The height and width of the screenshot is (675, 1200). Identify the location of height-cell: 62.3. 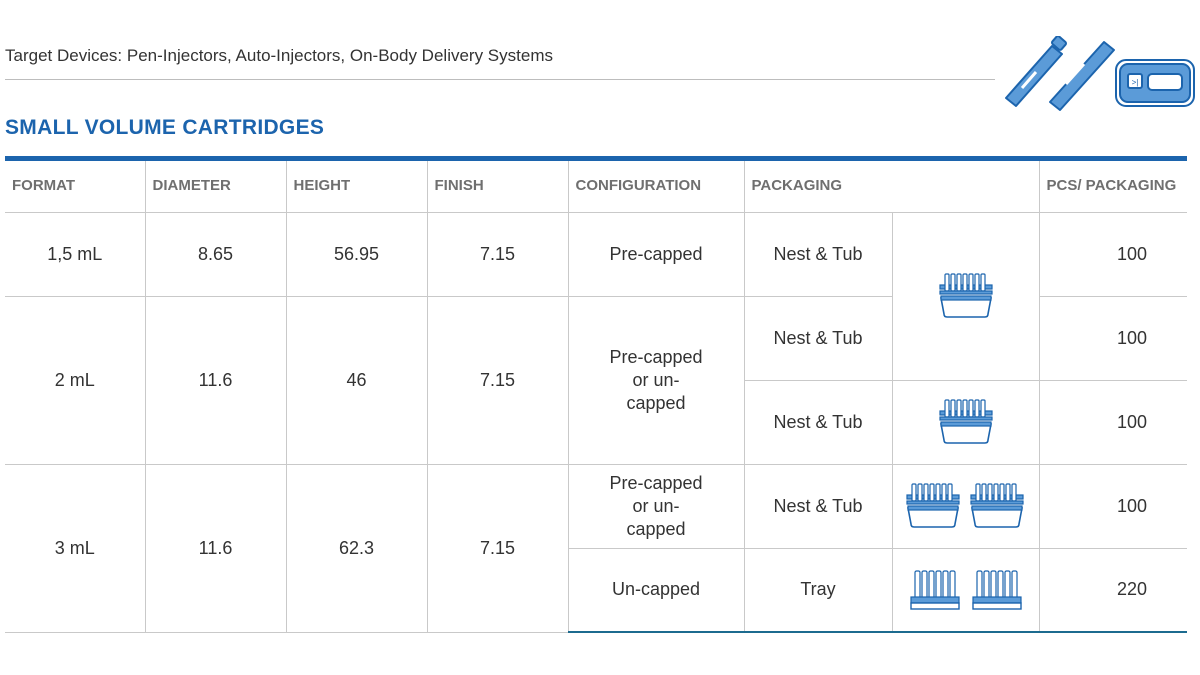
(356, 548).